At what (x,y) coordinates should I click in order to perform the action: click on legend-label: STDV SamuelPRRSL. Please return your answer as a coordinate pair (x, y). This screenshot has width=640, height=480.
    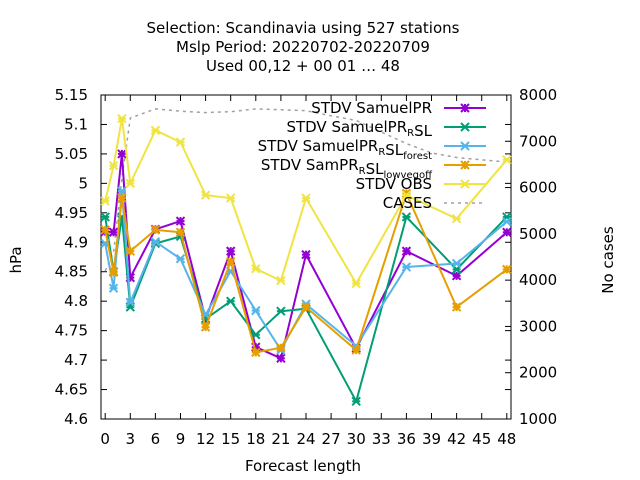
    Looking at the image, I should click on (359, 129).